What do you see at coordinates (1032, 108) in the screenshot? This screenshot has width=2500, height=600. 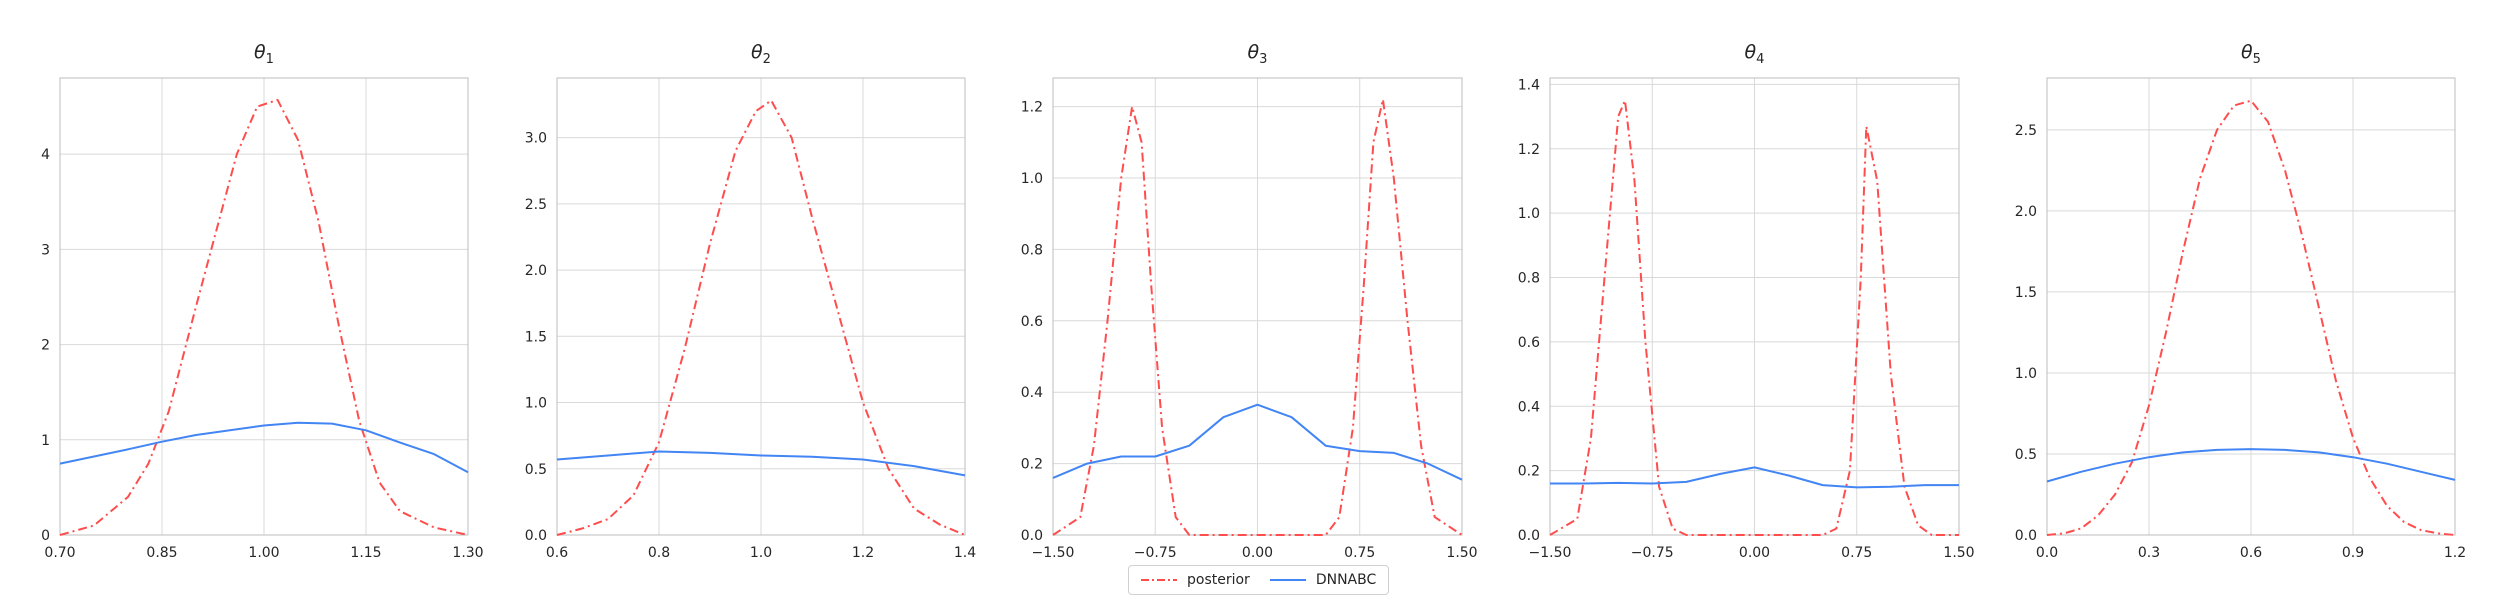 I see `ytick-label-3-6: 1.2` at bounding box center [1032, 108].